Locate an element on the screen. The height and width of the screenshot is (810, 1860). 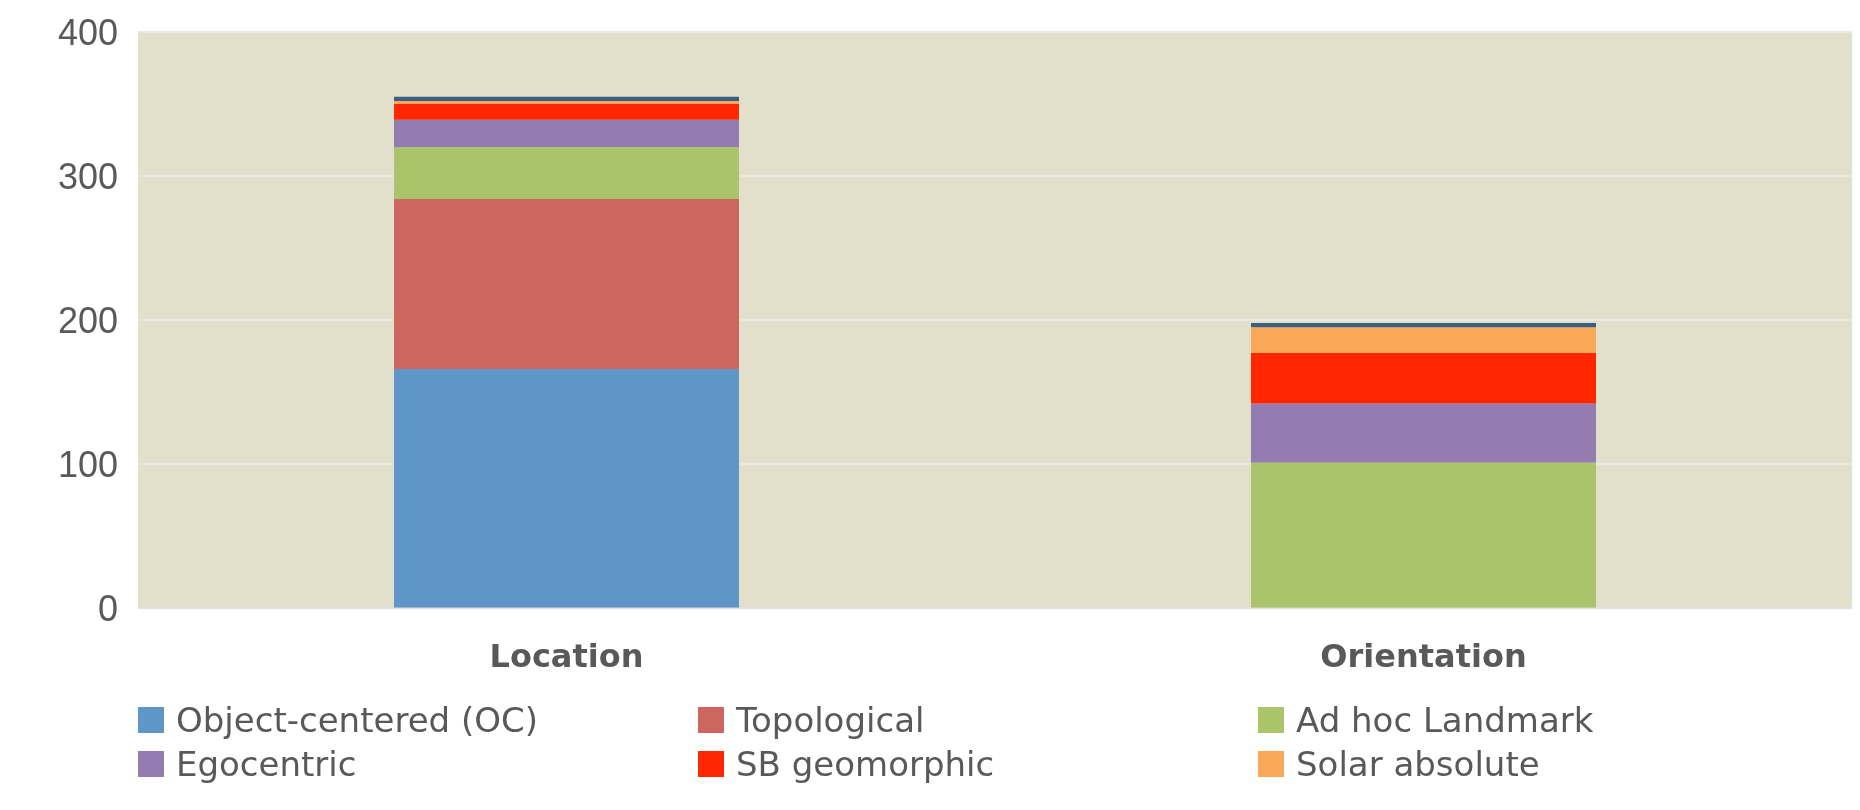
legend-label: Topological is located at coordinates (830, 720).